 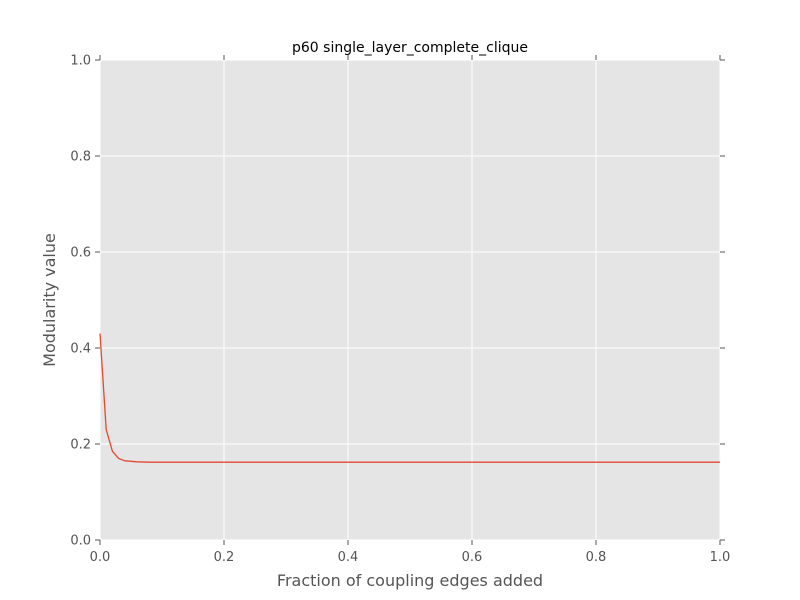 What do you see at coordinates (80, 61) in the screenshot?
I see `y-tick-label: 1.0` at bounding box center [80, 61].